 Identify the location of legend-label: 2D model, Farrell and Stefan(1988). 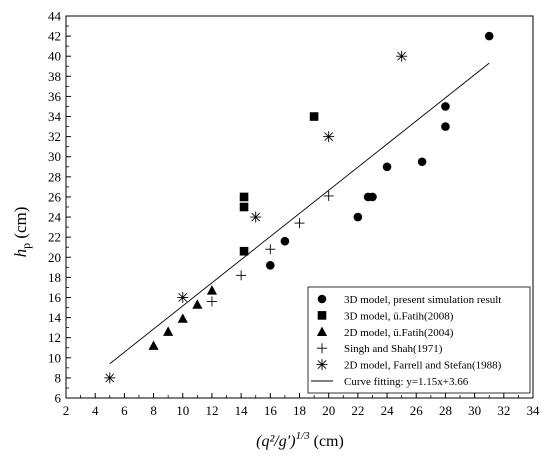
(423, 366).